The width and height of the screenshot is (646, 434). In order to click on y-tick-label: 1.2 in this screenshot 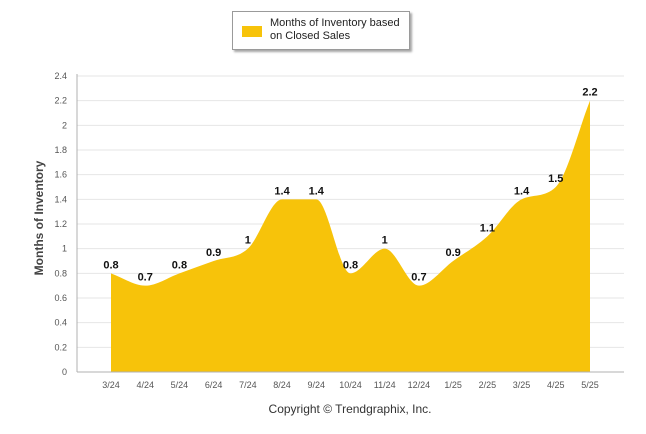, I will do `click(60, 224)`.